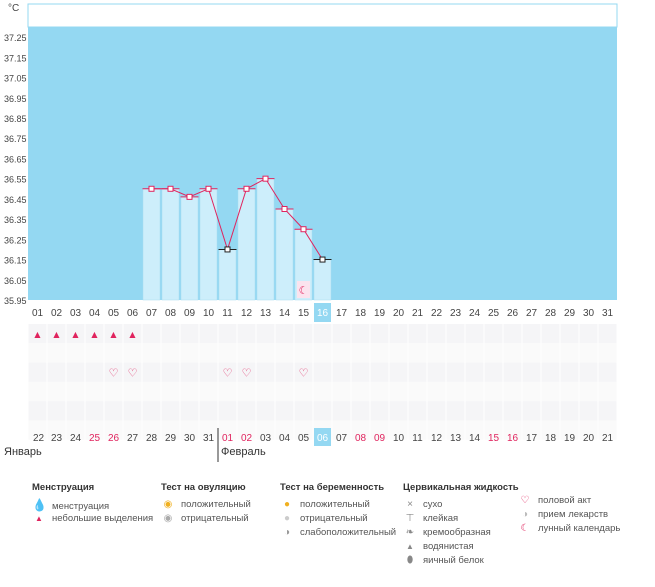 The width and height of the screenshot is (655, 587). I want to click on date-label: 27, so click(133, 438).